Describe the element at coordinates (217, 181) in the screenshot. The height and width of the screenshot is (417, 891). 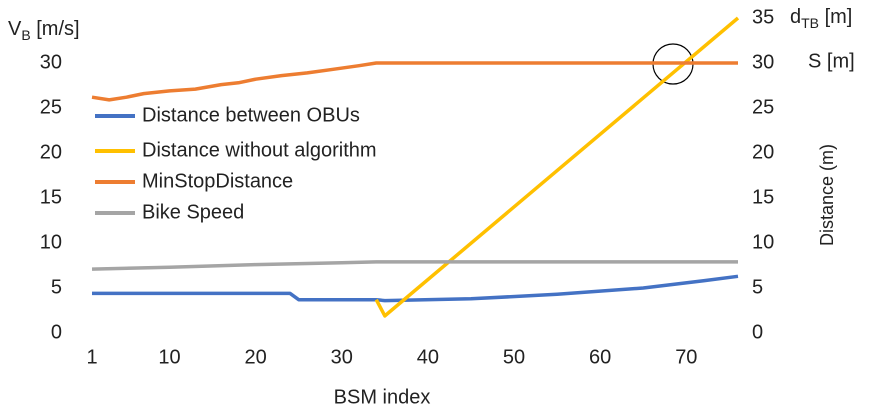
I see `legend-label: MinStopDistance` at that location.